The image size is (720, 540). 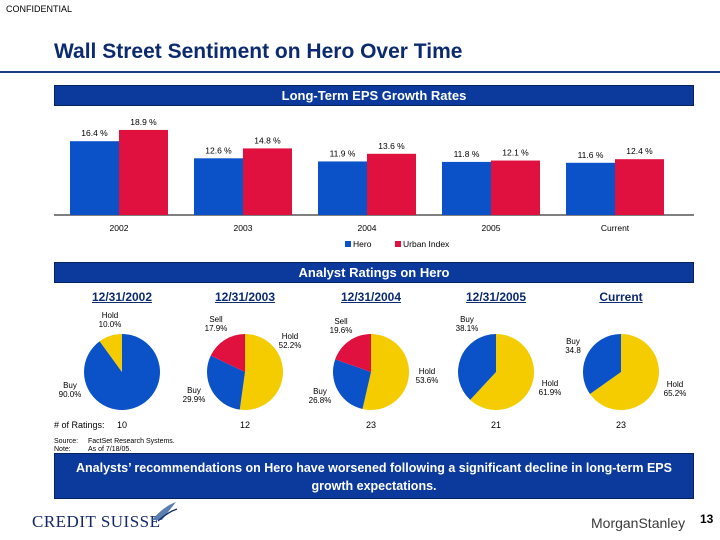 I want to click on pie-slice-label: Hold 53.6%, so click(x=427, y=376).